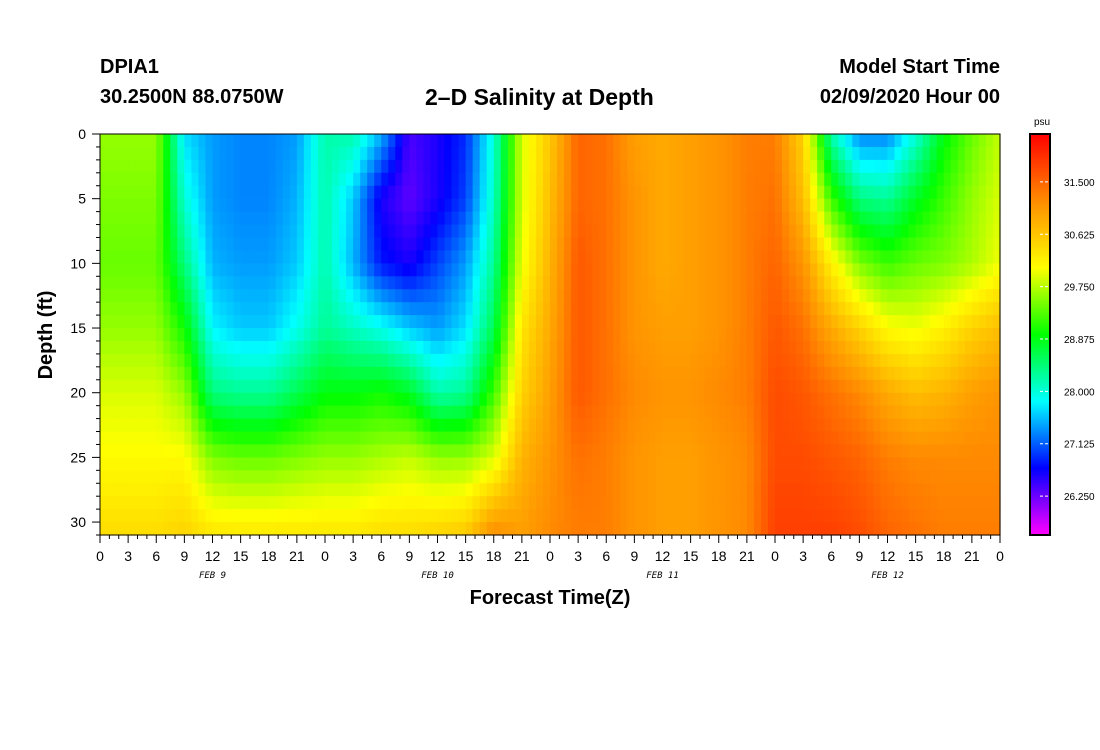 This screenshot has height=750, width=1100. What do you see at coordinates (100, 556) in the screenshot?
I see `x-tick-label: 0` at bounding box center [100, 556].